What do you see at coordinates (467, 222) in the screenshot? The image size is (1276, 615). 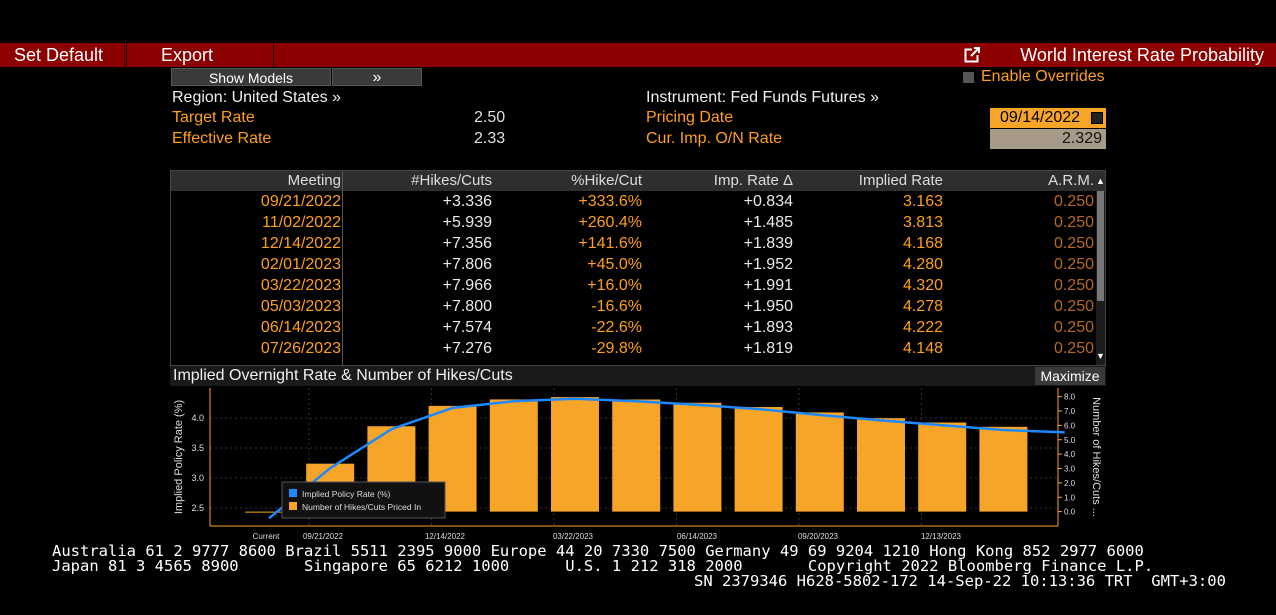 I see `cell-hikes-cuts: +5.939` at bounding box center [467, 222].